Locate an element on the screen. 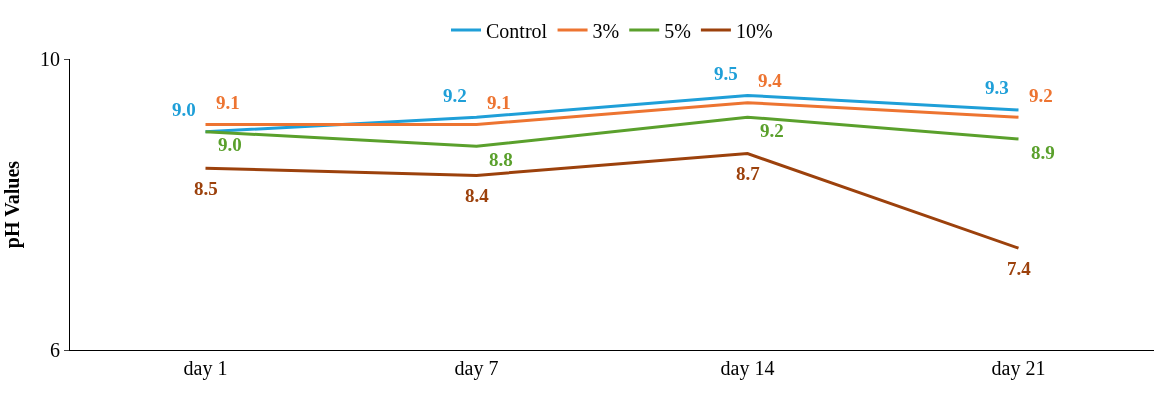  data-label: 8.4 is located at coordinates (477, 195).